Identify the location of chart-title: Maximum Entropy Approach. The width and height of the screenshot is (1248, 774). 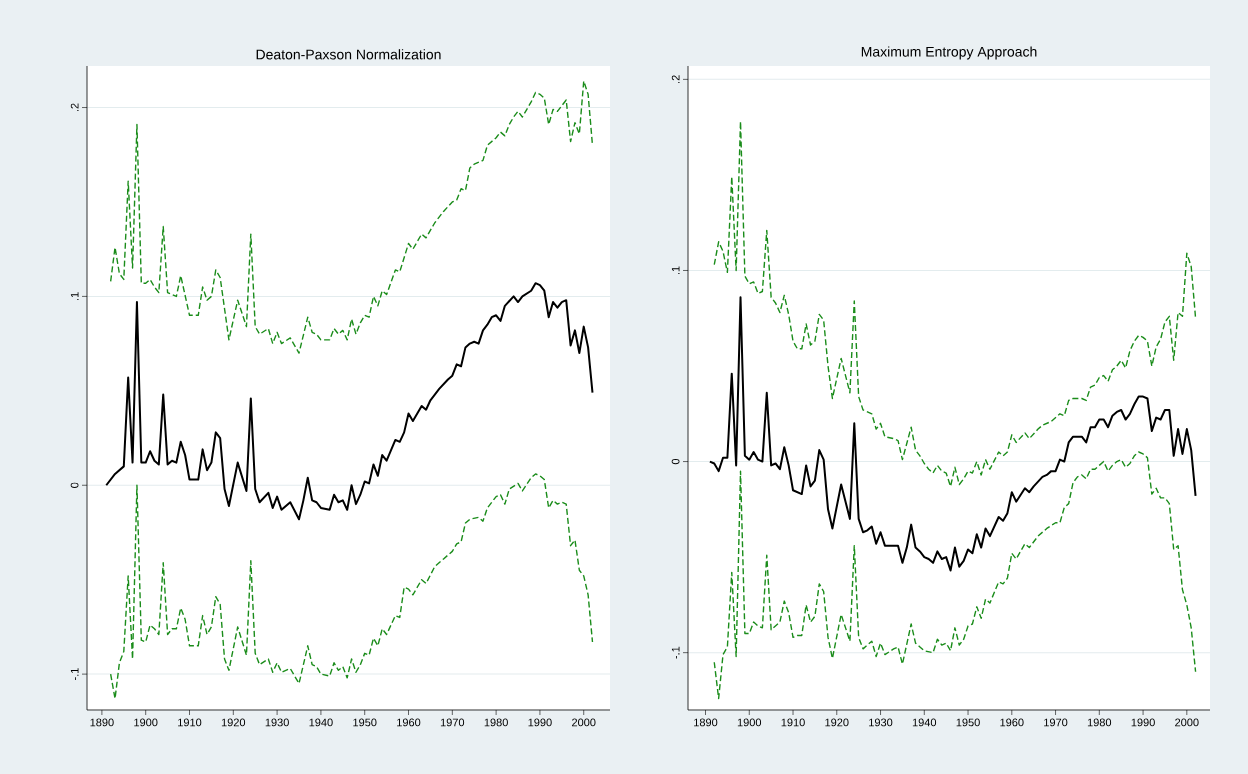
(949, 53).